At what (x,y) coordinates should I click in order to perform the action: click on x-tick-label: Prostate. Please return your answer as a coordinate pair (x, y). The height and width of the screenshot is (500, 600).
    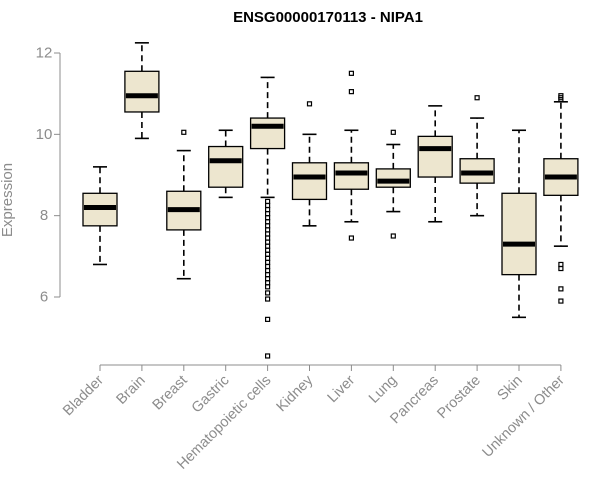
    Looking at the image, I should click on (458, 397).